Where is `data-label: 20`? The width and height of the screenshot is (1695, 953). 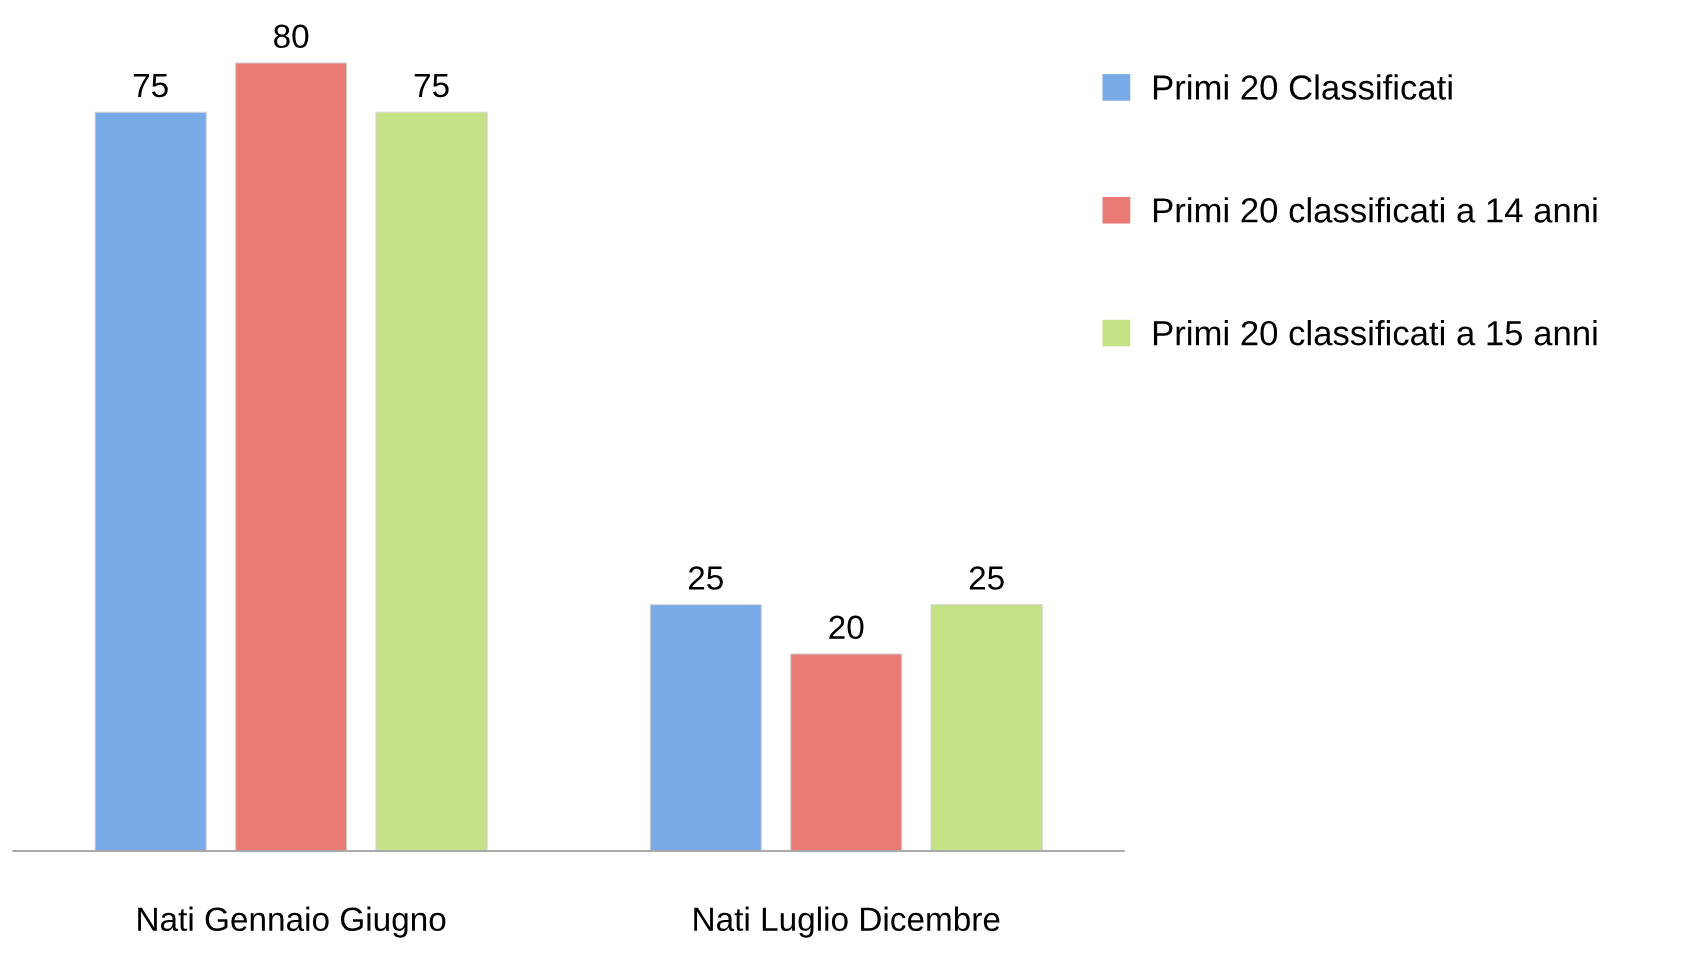
data-label: 20 is located at coordinates (846, 627).